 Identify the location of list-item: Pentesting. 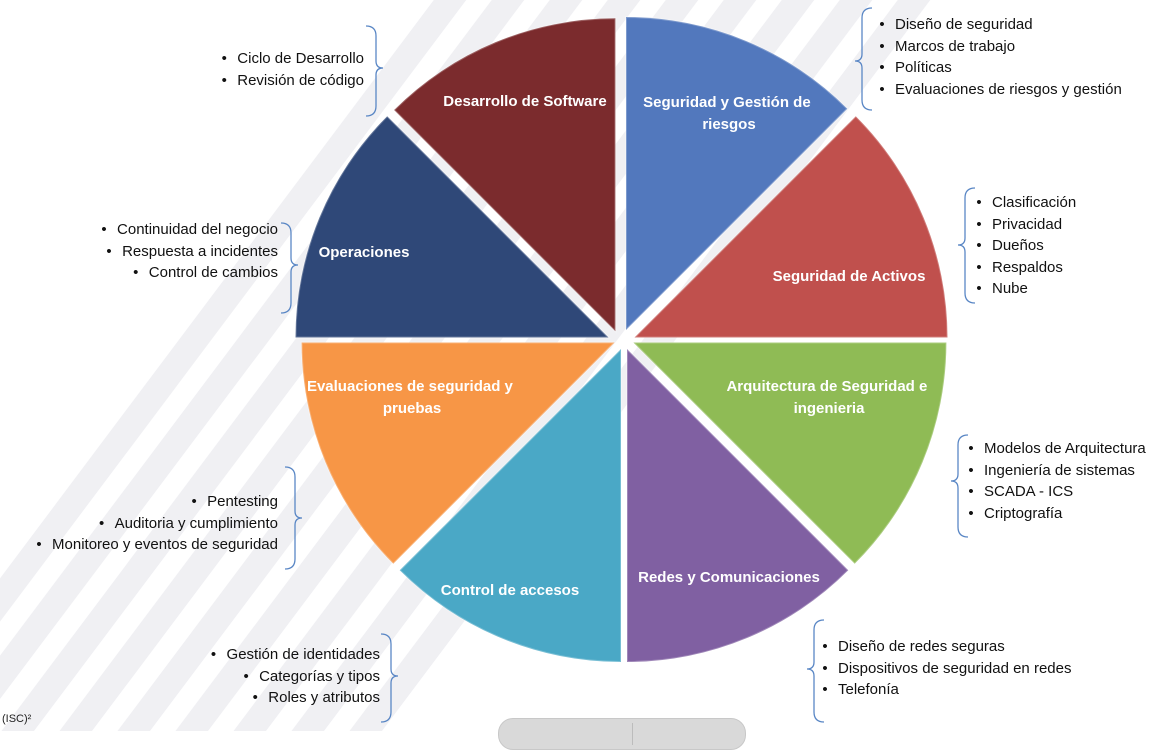
(154, 502).